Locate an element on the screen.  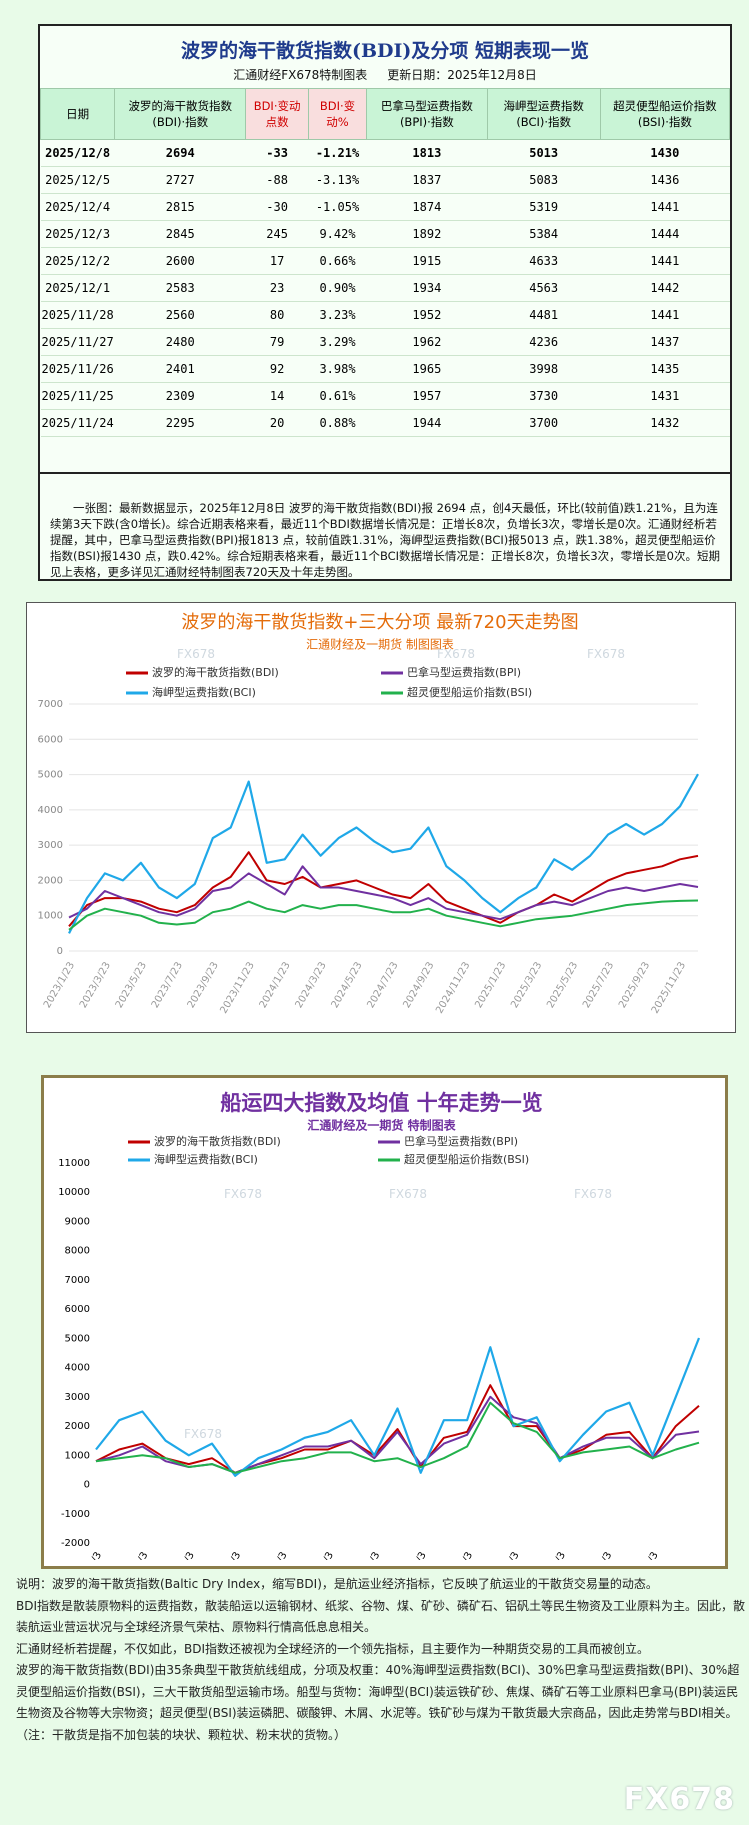
x-tick-label: 2023/5/23 is located at coordinates (131, 985).